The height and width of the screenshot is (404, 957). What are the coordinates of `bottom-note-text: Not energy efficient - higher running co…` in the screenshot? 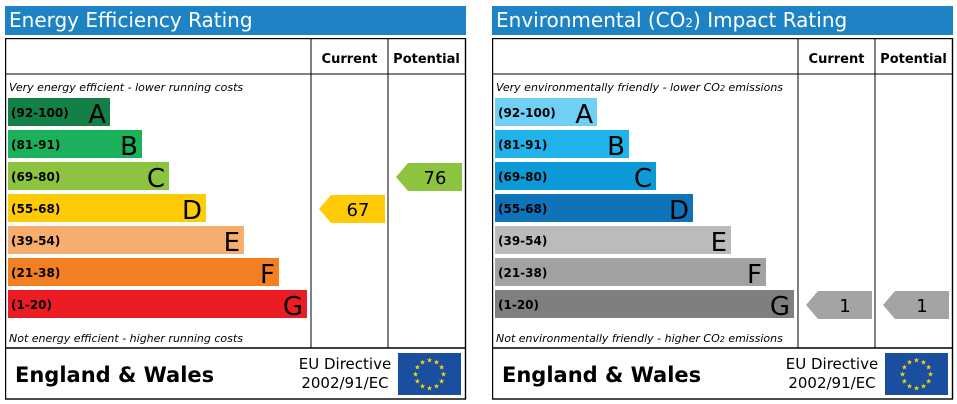 It's located at (126, 338).